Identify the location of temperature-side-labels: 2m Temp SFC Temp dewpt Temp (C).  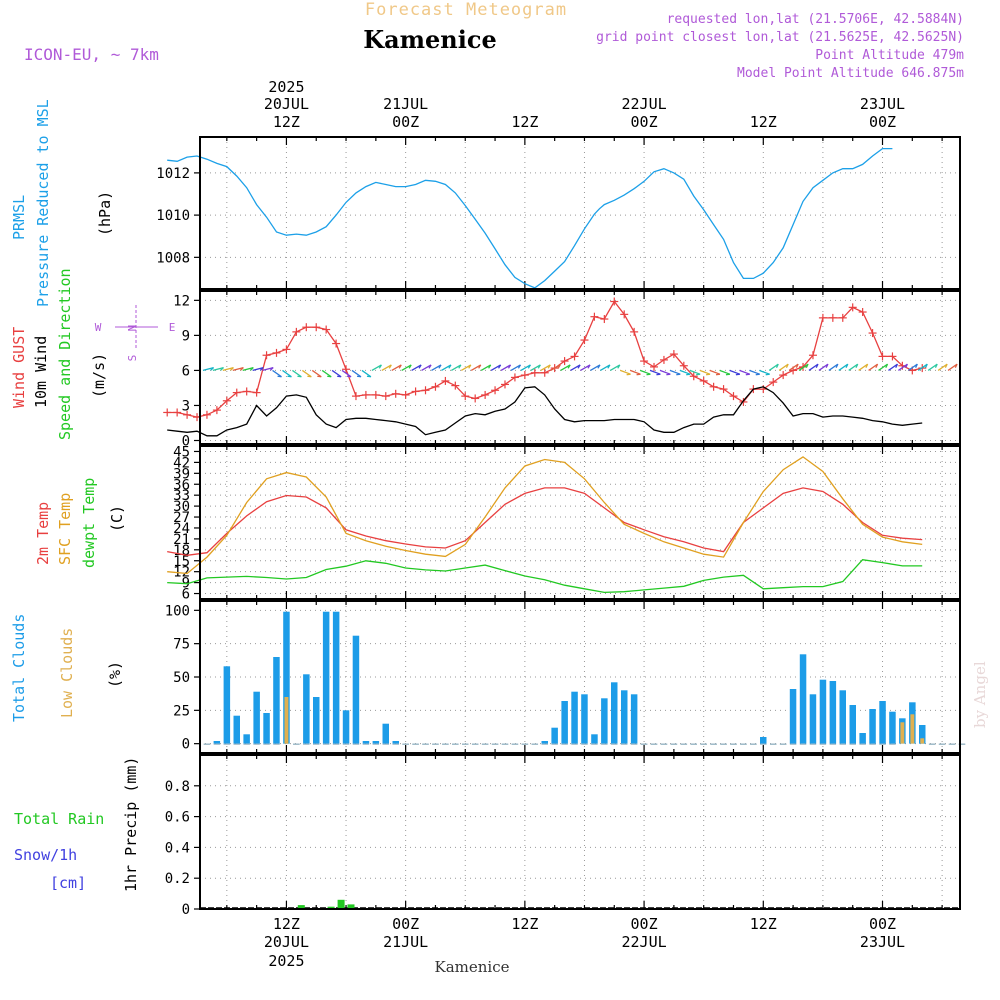
(80, 523).